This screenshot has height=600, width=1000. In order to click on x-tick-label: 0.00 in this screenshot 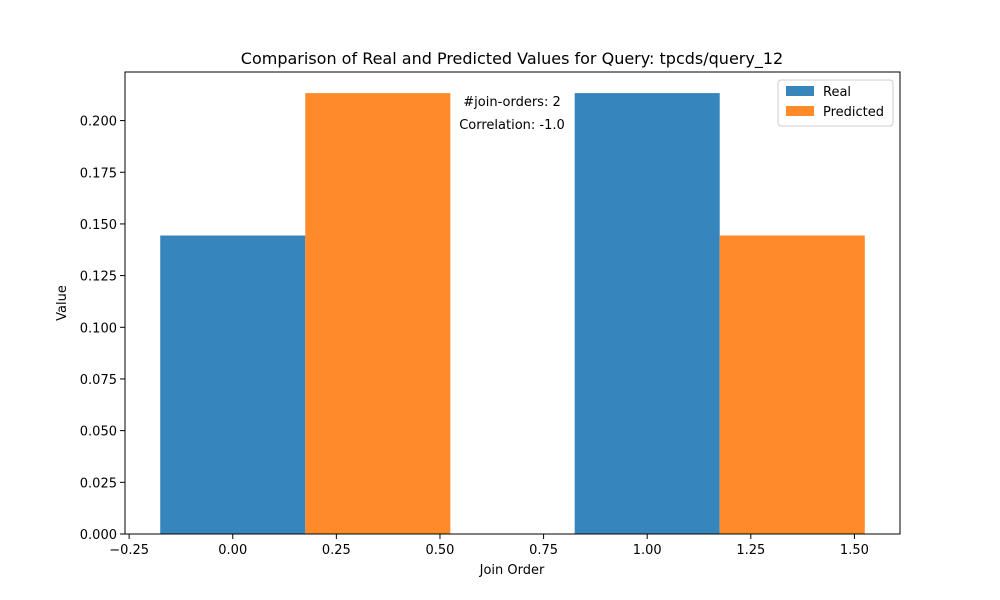, I will do `click(232, 550)`.